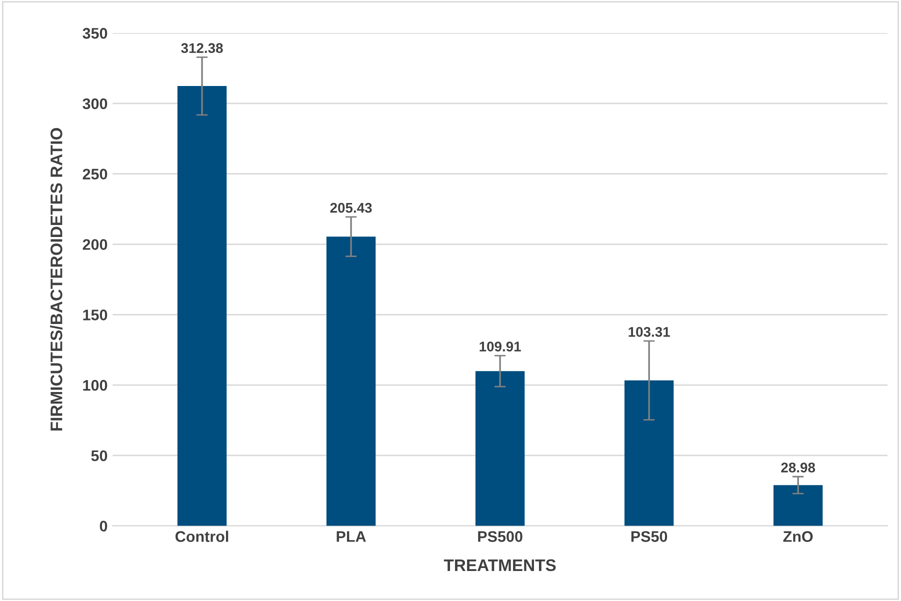 This screenshot has height=601, width=901. What do you see at coordinates (351, 536) in the screenshot?
I see `x-tick-label: PLA` at bounding box center [351, 536].